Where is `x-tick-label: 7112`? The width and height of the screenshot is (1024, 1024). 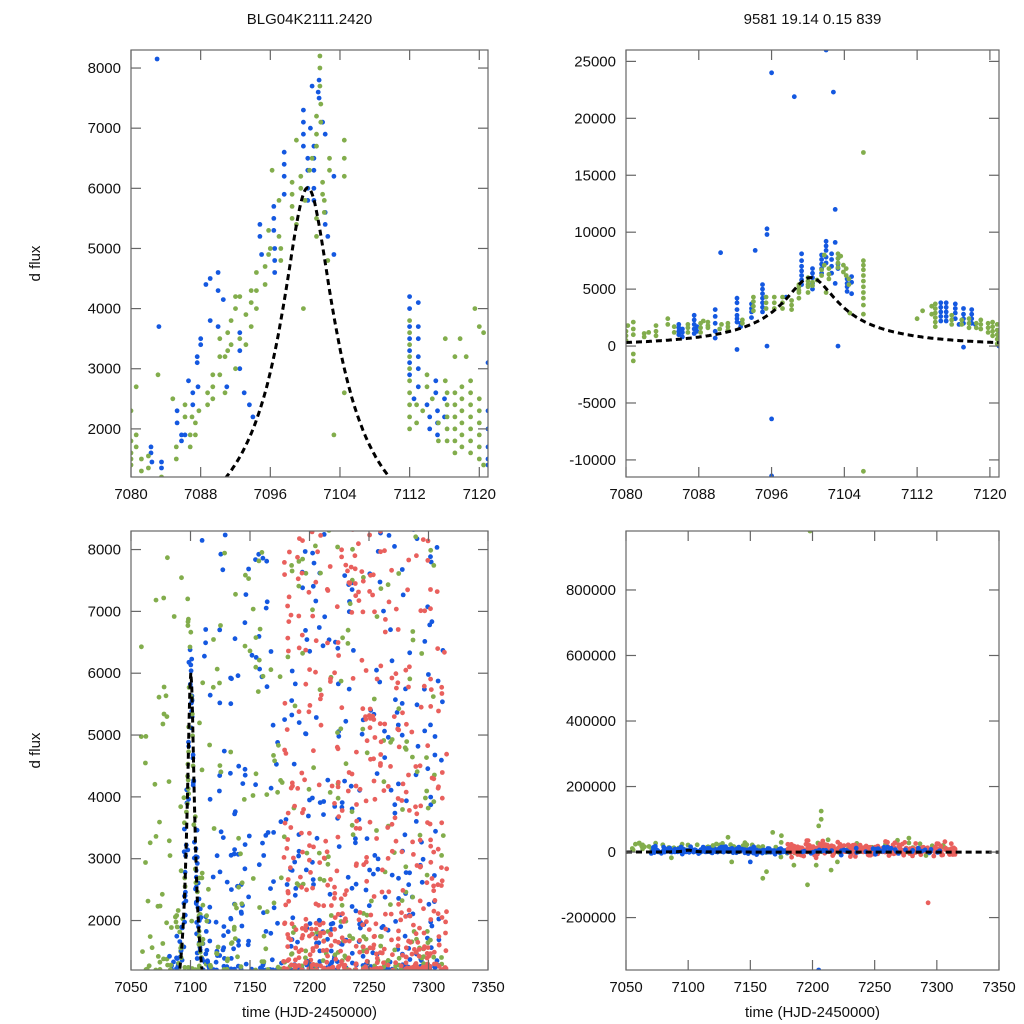
x-tick-label: 7112 is located at coordinates (917, 494).